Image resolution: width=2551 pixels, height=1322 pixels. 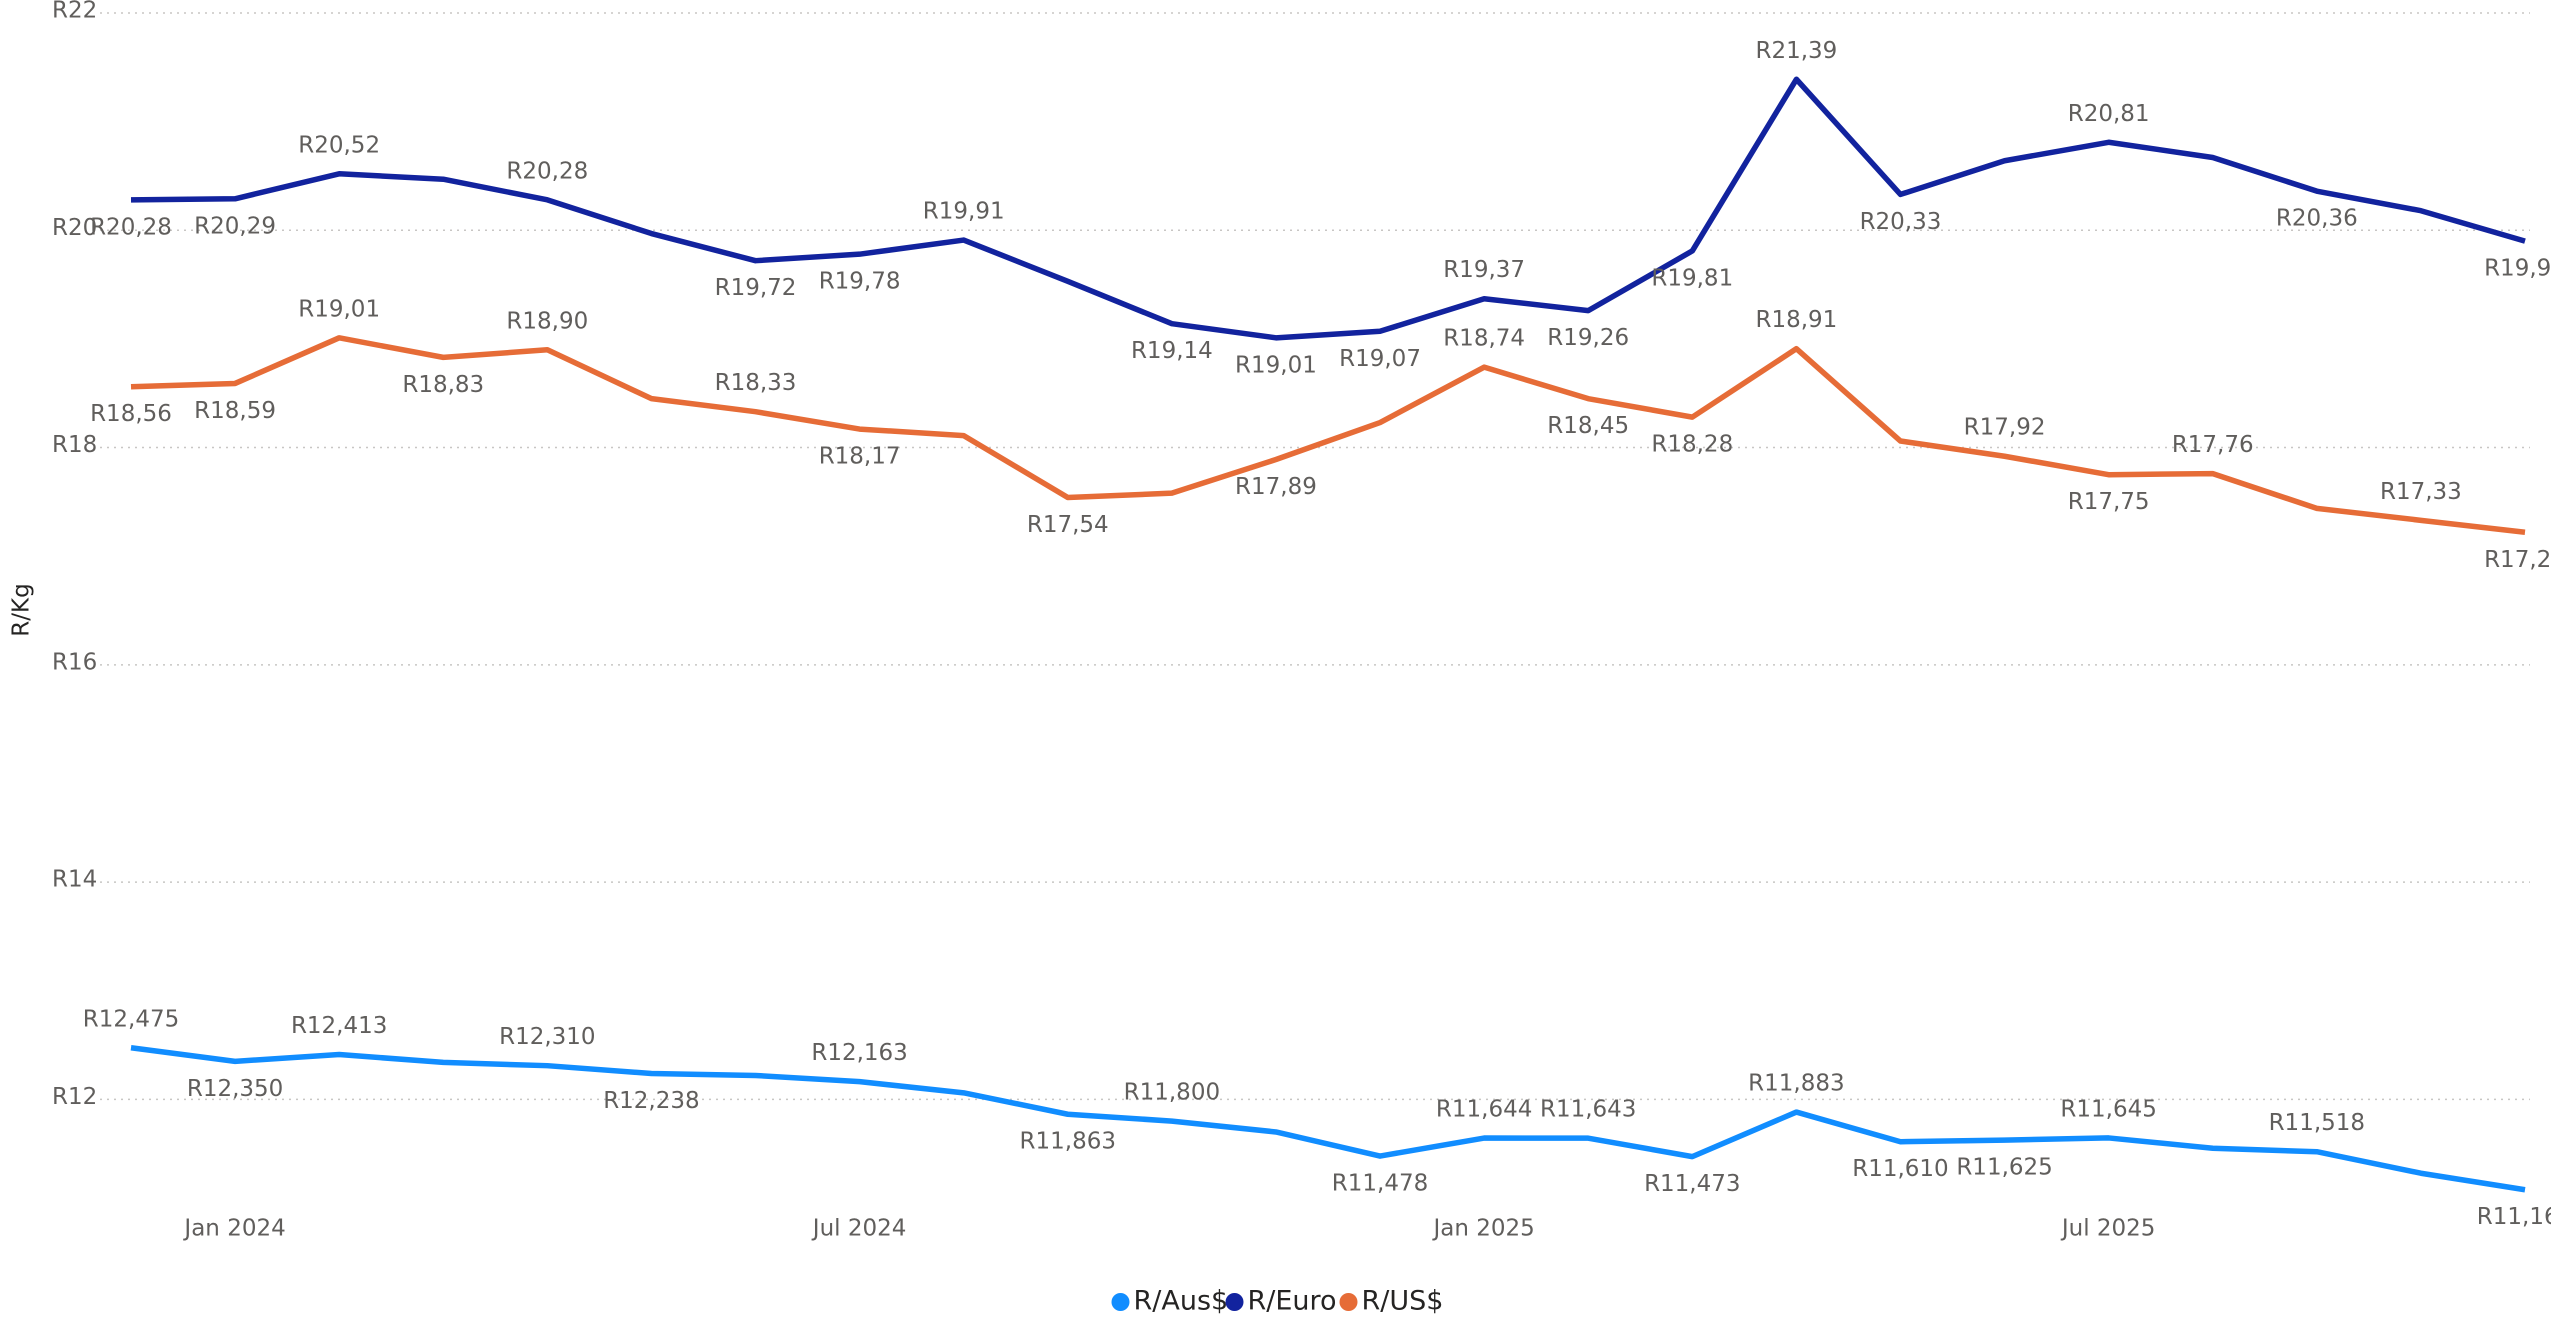 I want to click on data-label: R11,478, so click(x=1380, y=1184).